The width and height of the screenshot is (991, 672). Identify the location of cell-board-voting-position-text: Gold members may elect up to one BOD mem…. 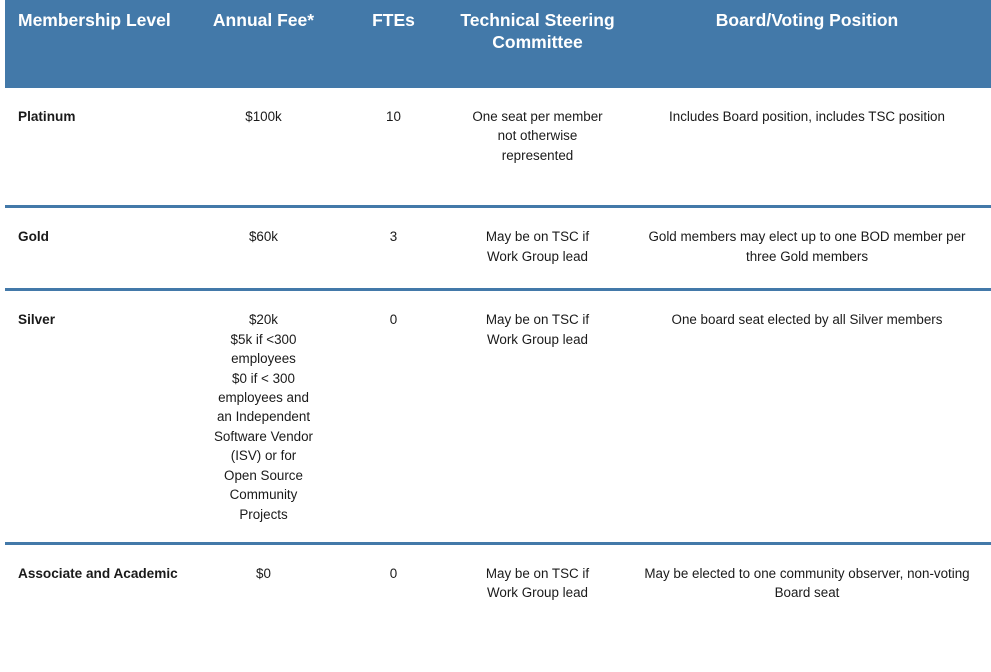
(807, 246).